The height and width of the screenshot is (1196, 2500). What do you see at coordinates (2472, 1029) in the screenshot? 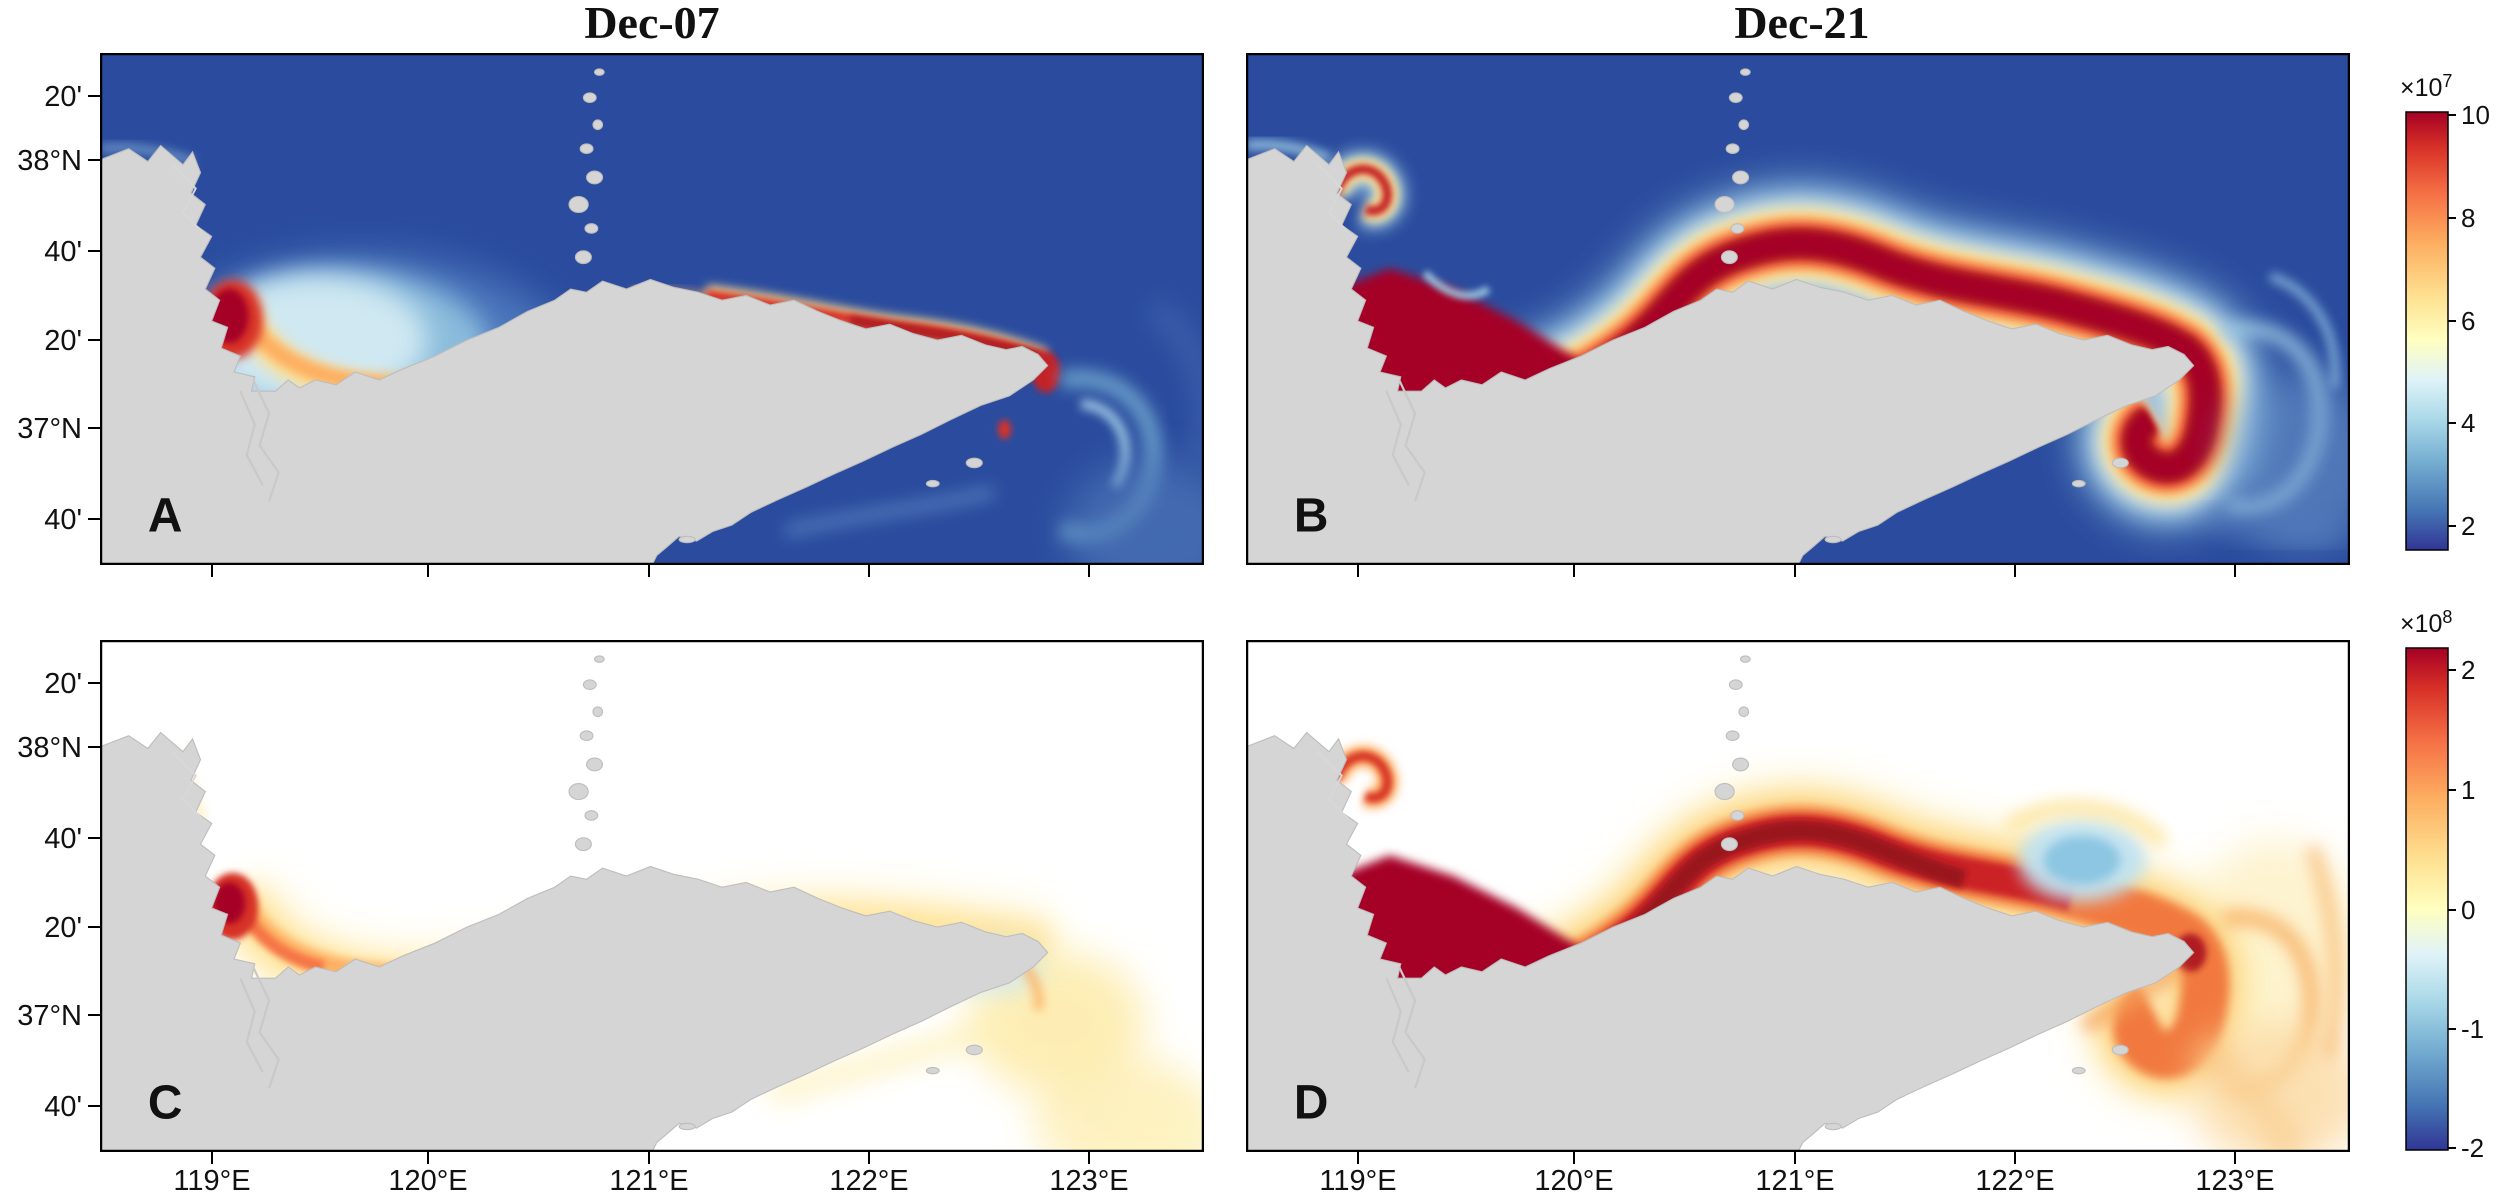
I see `colorbar-tick-label: -1` at bounding box center [2472, 1029].